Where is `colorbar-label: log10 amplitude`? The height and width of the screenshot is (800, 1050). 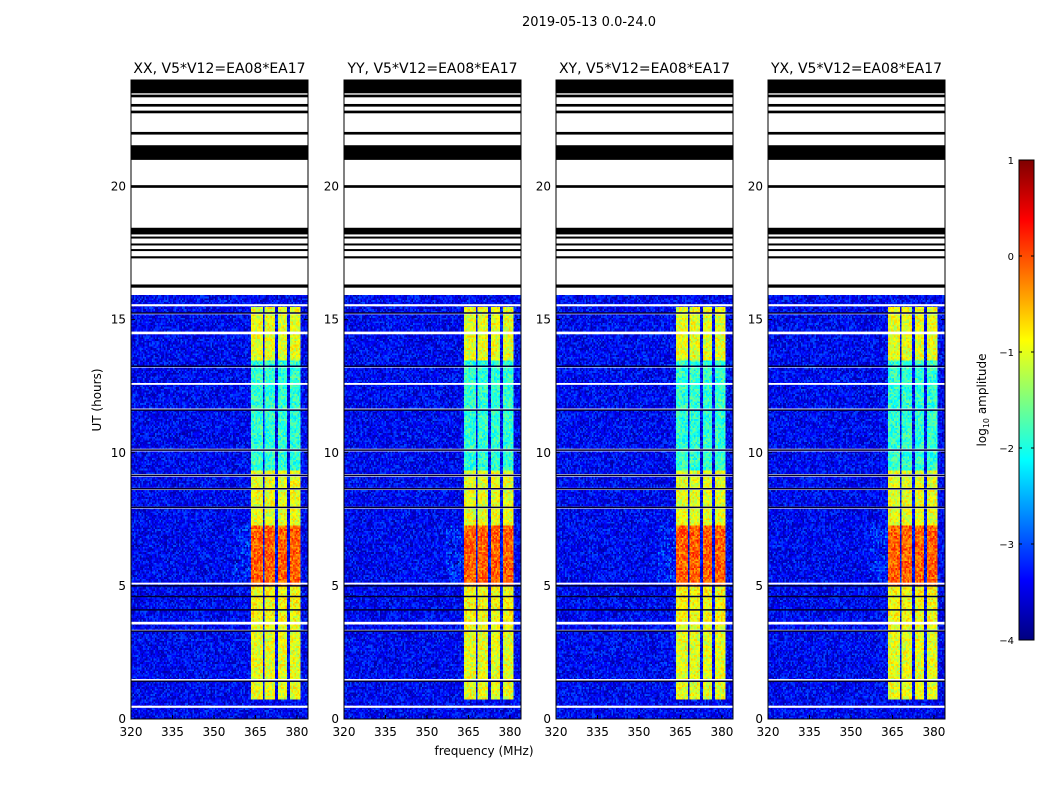 colorbar-label: log10 amplitude is located at coordinates (983, 400).